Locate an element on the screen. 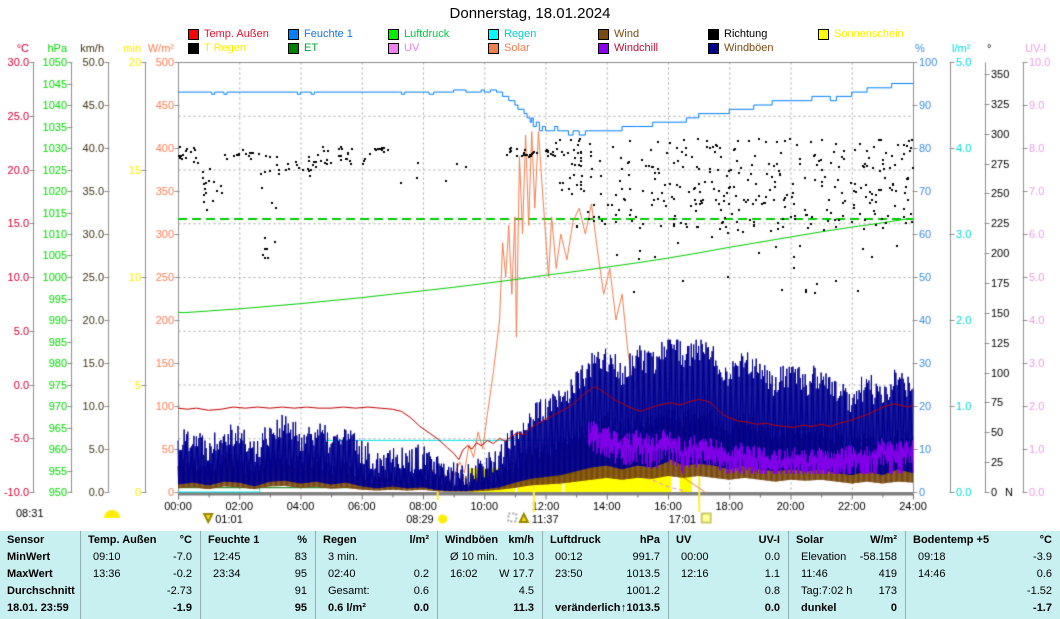 This screenshot has height=619, width=1060. legend-label: UV is located at coordinates (412, 48).